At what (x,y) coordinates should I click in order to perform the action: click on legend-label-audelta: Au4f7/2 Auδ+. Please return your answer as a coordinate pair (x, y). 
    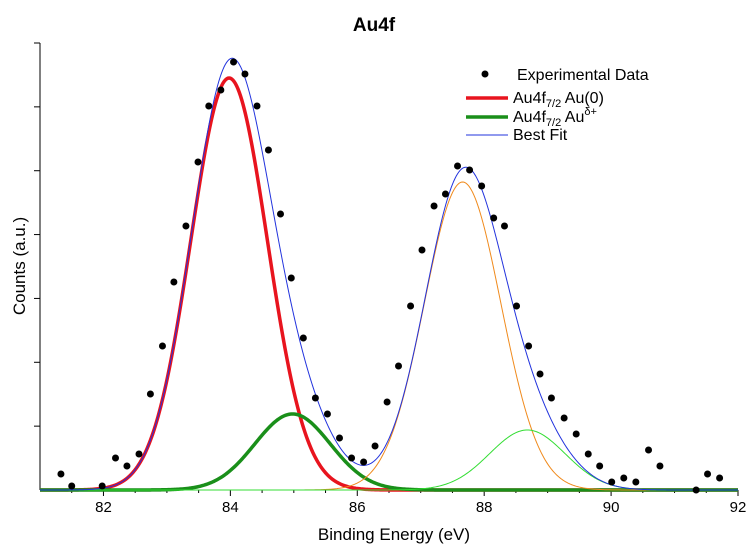
    Looking at the image, I should click on (555, 117).